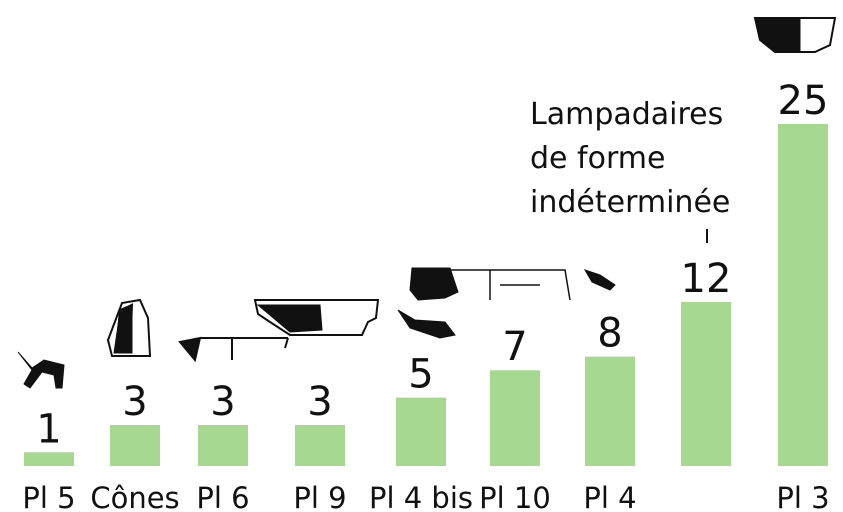 Image resolution: width=843 pixels, height=512 pixels. Describe the element at coordinates (515, 496) in the screenshot. I see `x-tick-label: Pl 10` at that location.